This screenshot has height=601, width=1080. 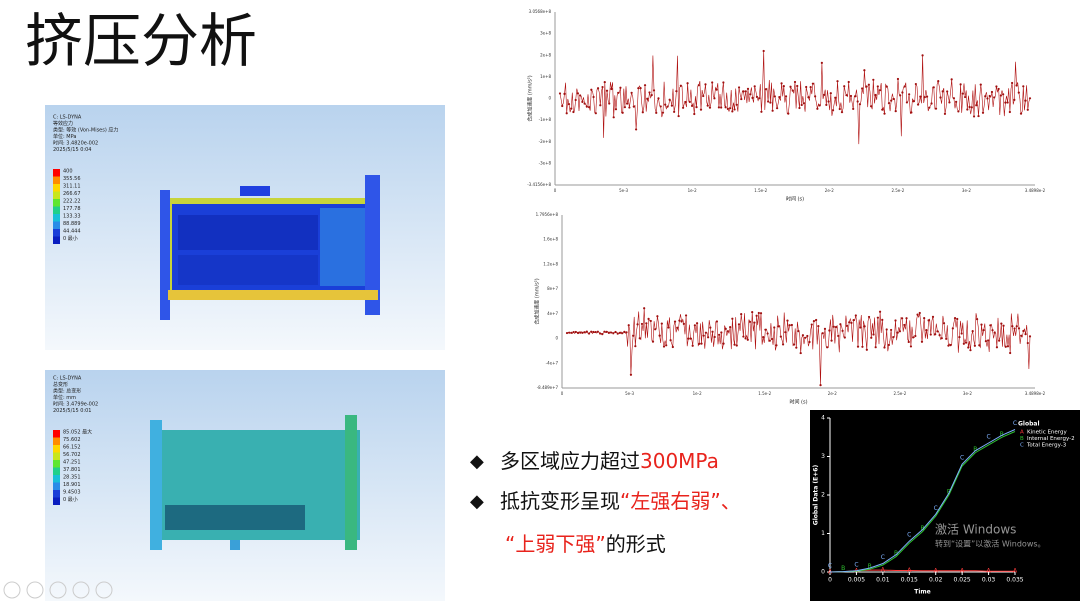 I want to click on legend-value: 133.33, so click(x=72, y=217).